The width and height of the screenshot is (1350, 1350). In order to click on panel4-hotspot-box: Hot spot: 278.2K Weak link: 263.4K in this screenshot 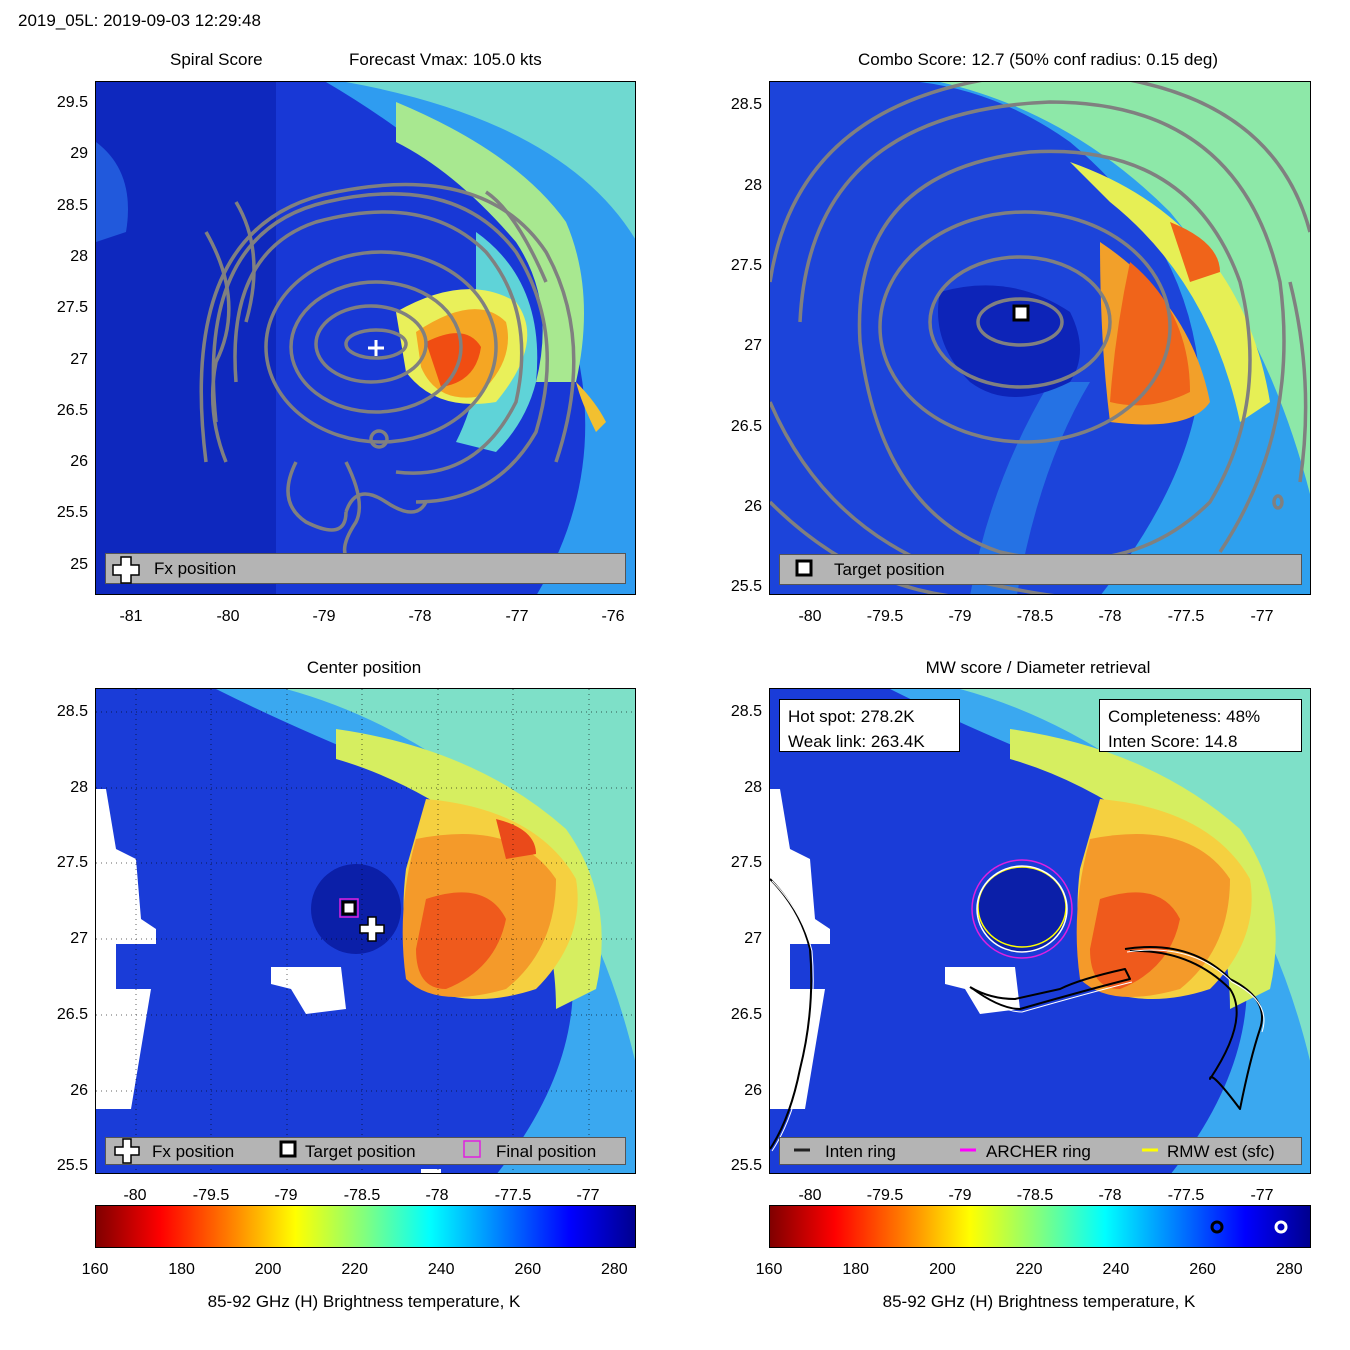, I will do `click(869, 725)`.